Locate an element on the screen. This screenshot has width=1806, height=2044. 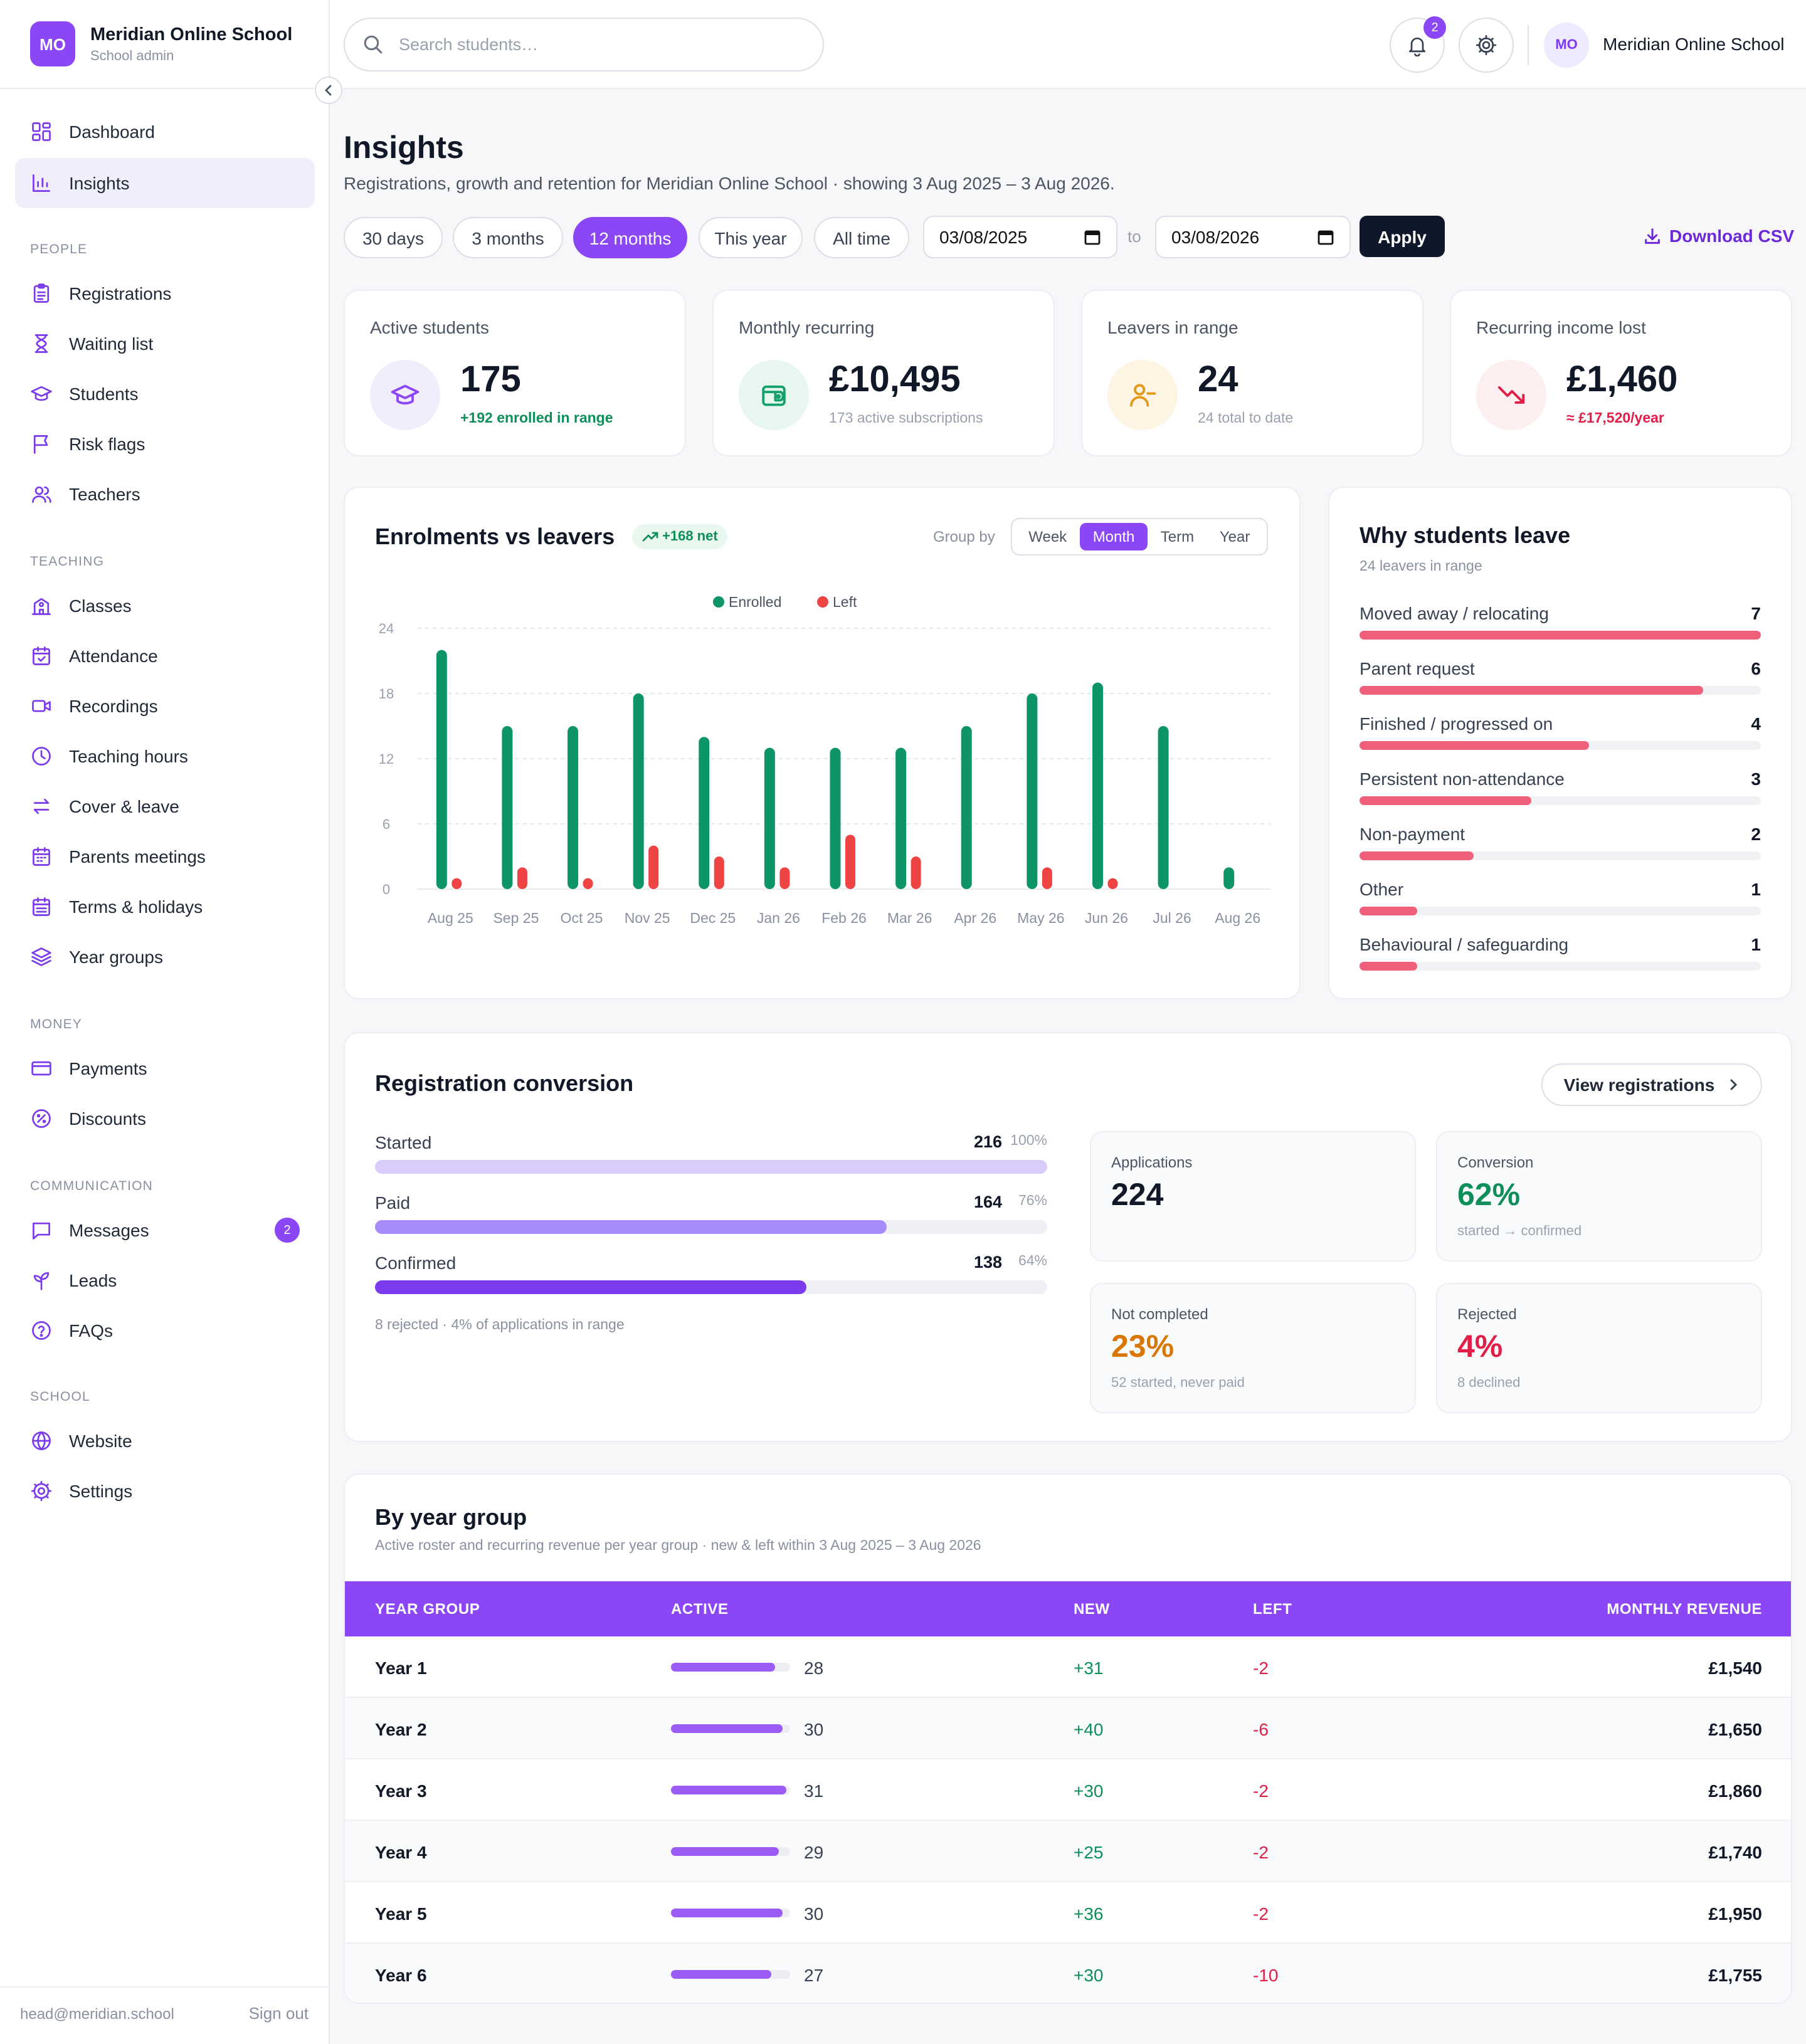
range-12-months-button: 12 months is located at coordinates (630, 238).